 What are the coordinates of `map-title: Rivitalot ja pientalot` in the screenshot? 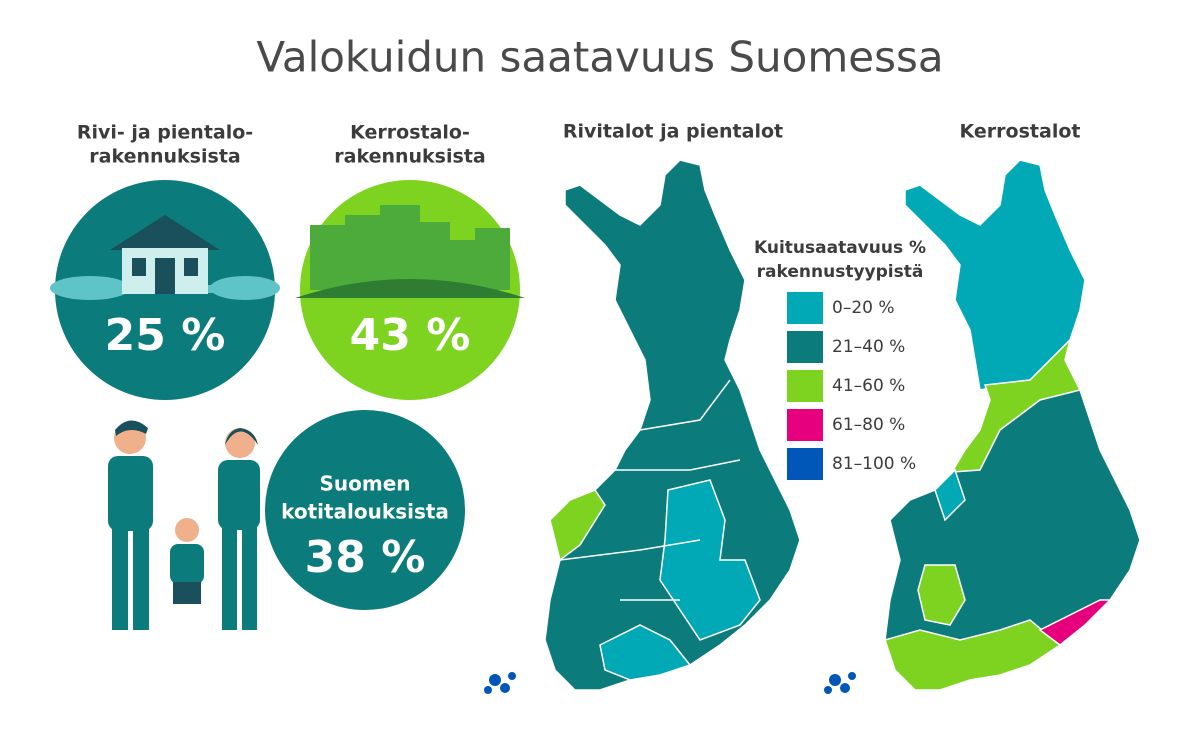 It's located at (673, 132).